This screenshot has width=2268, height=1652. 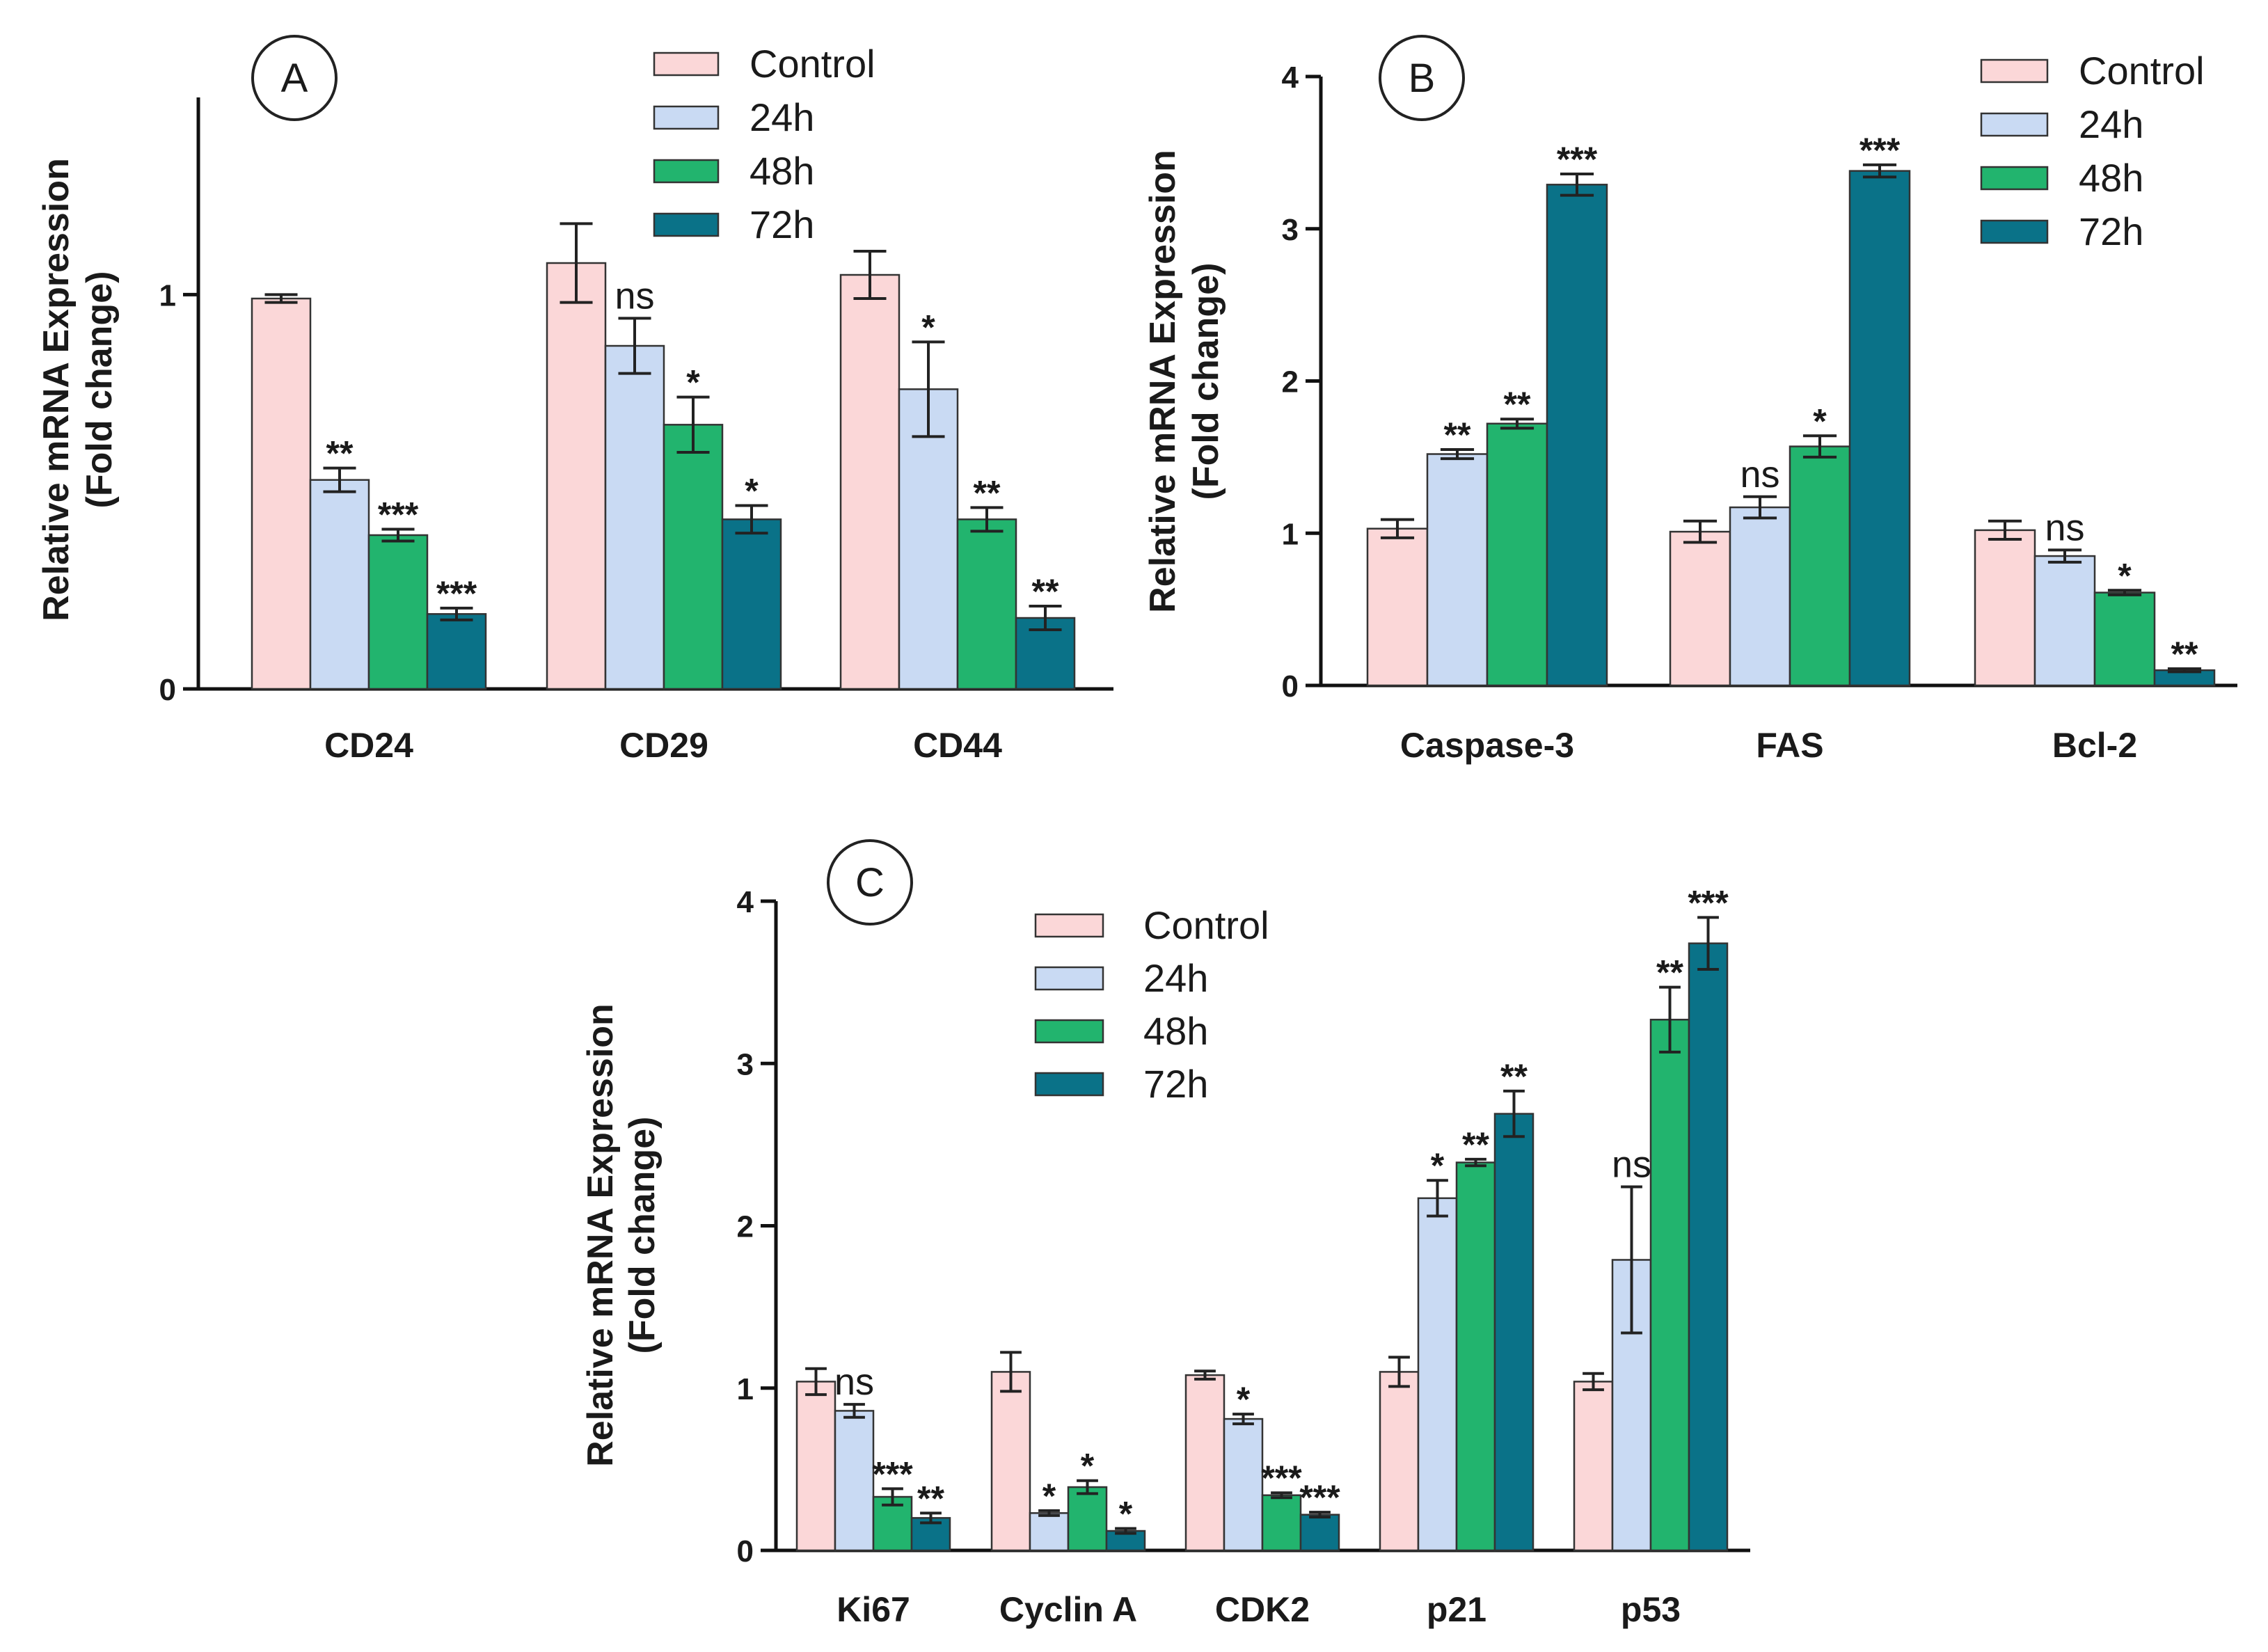 I want to click on legend-swatch-b-72h, so click(x=2015, y=232).